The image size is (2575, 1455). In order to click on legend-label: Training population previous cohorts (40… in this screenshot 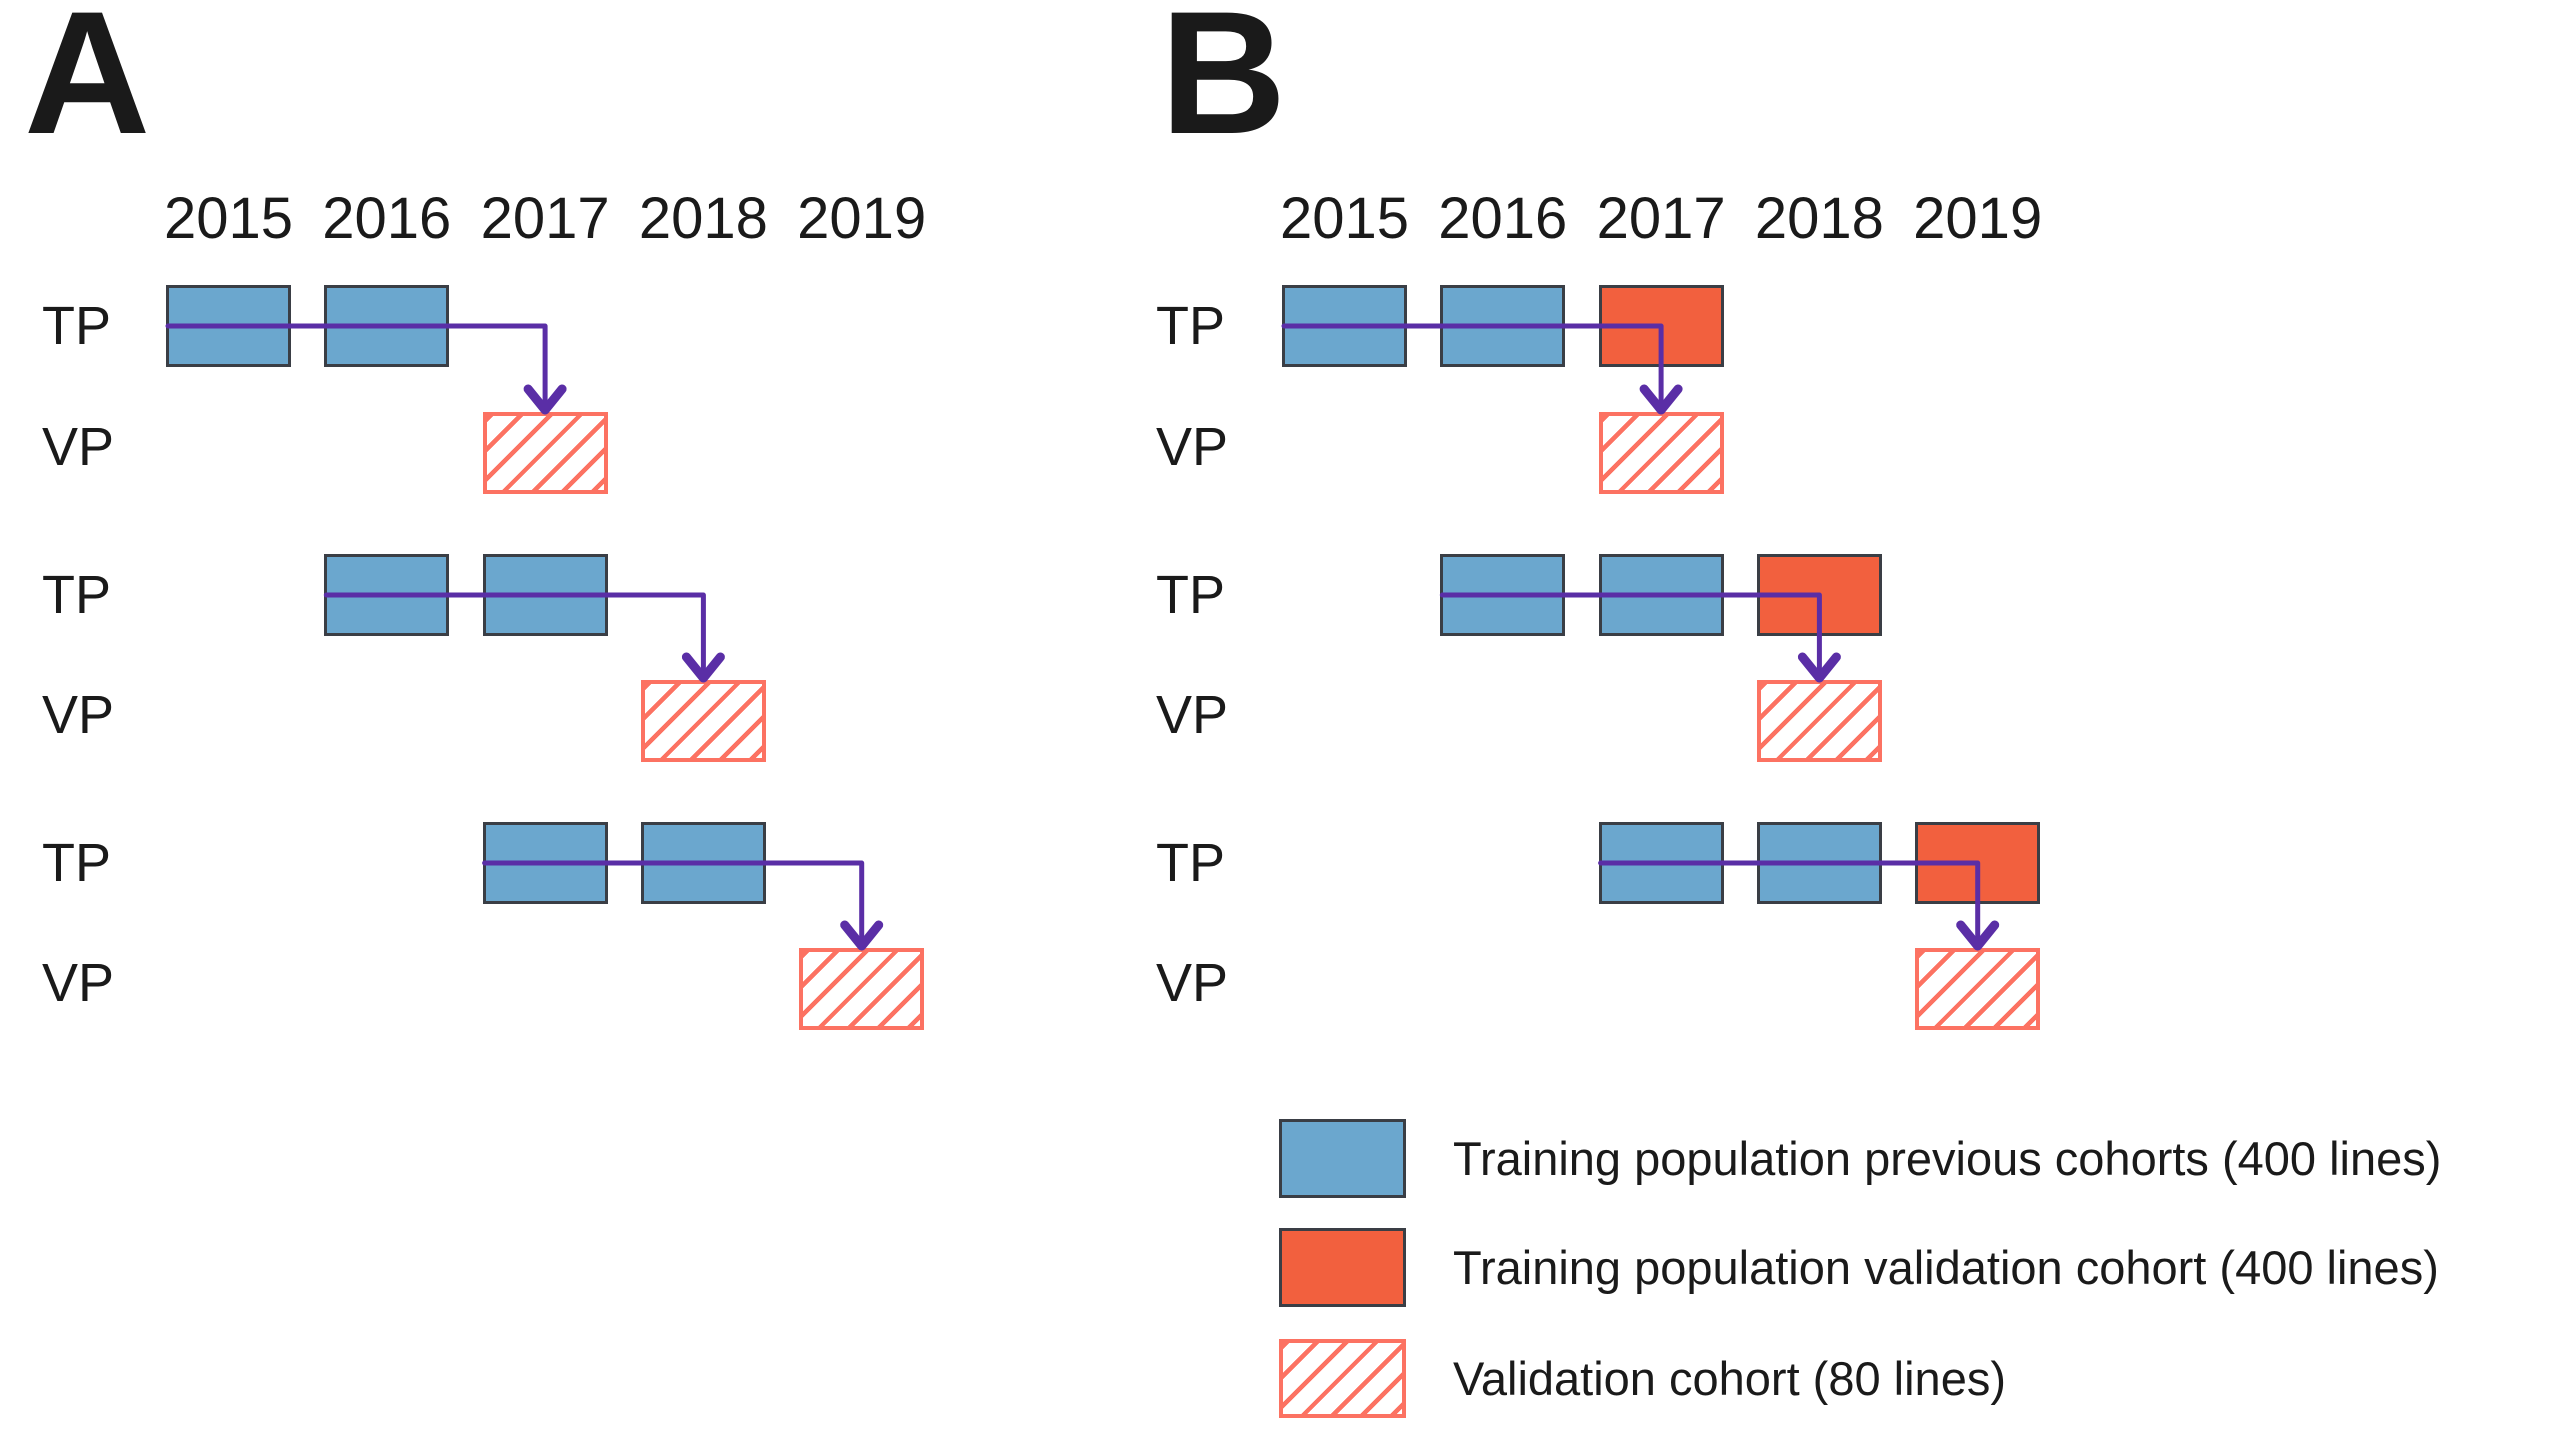, I will do `click(1947, 1158)`.